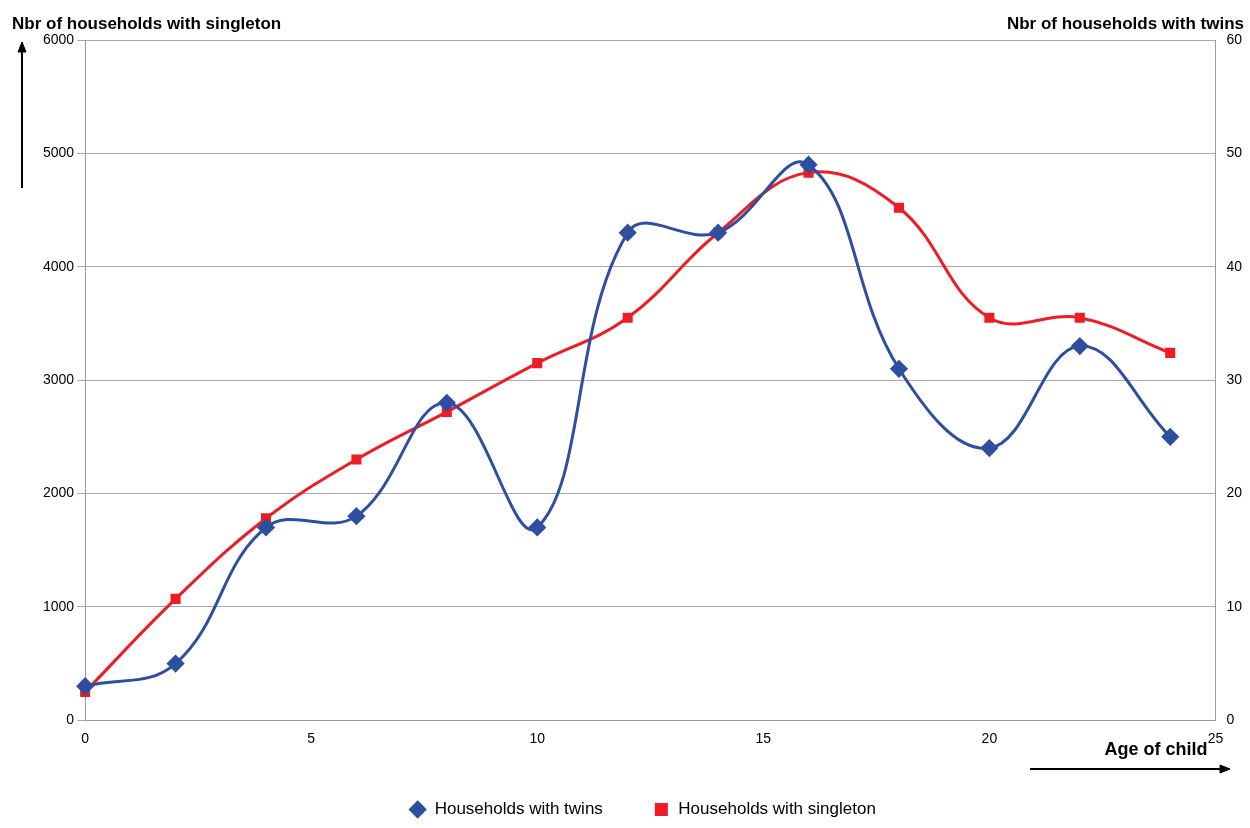 The height and width of the screenshot is (828, 1250). What do you see at coordinates (311, 738) in the screenshot?
I see `x-tick-label: 5` at bounding box center [311, 738].